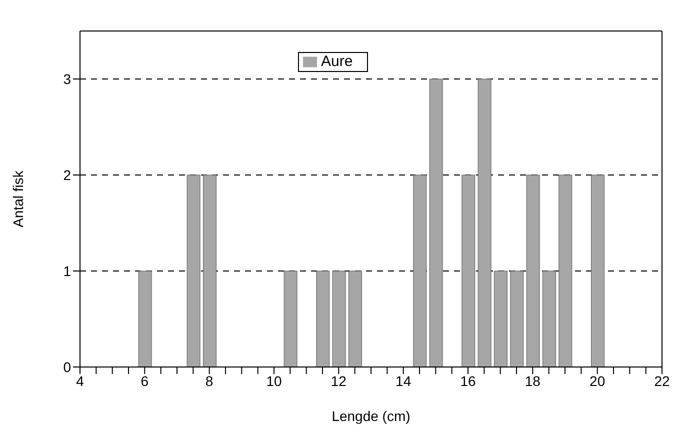 The height and width of the screenshot is (437, 685). I want to click on y-tick-label: 2, so click(67, 174).